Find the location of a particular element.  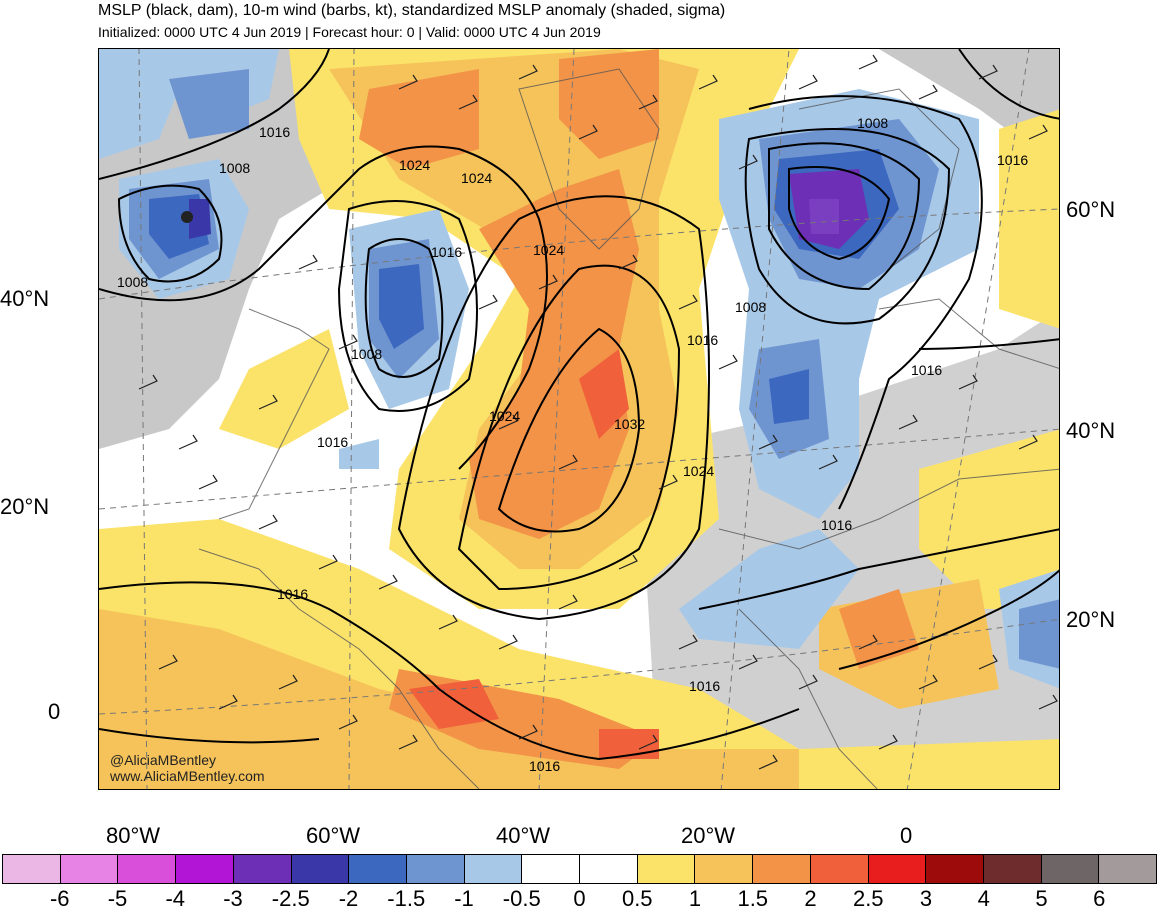

lat-label-right: 40°N is located at coordinates (1091, 430).